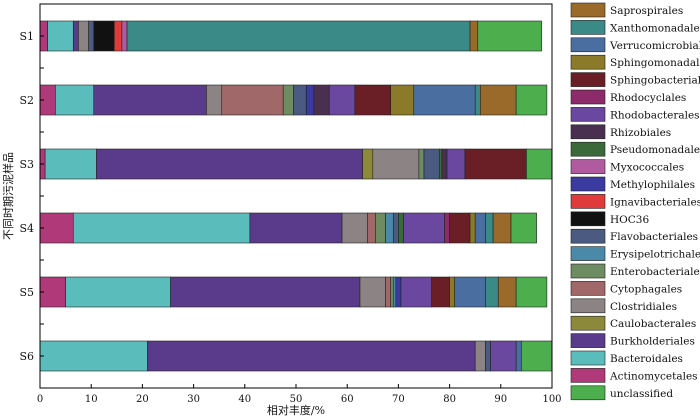 Image resolution: width=700 pixels, height=420 pixels. Describe the element at coordinates (588, 219) in the screenshot. I see `legend-swatch-hoc36` at that location.